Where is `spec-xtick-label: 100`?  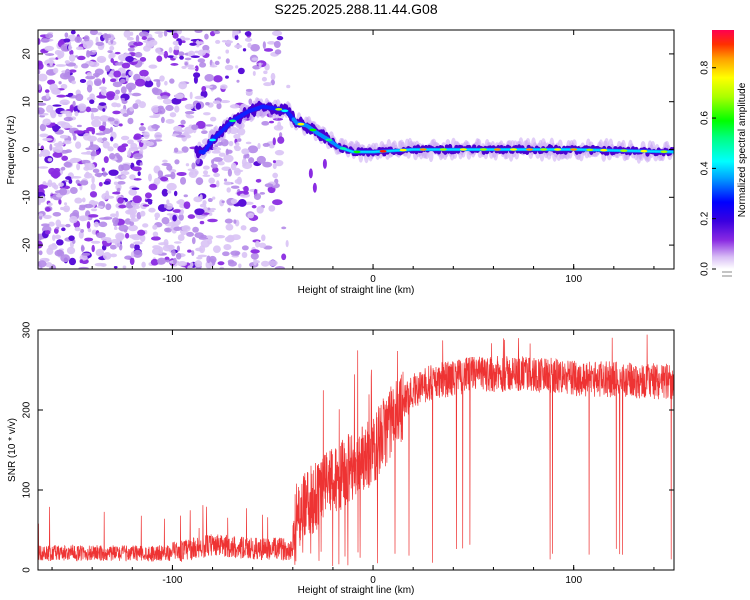
spec-xtick-label: 100 is located at coordinates (573, 279).